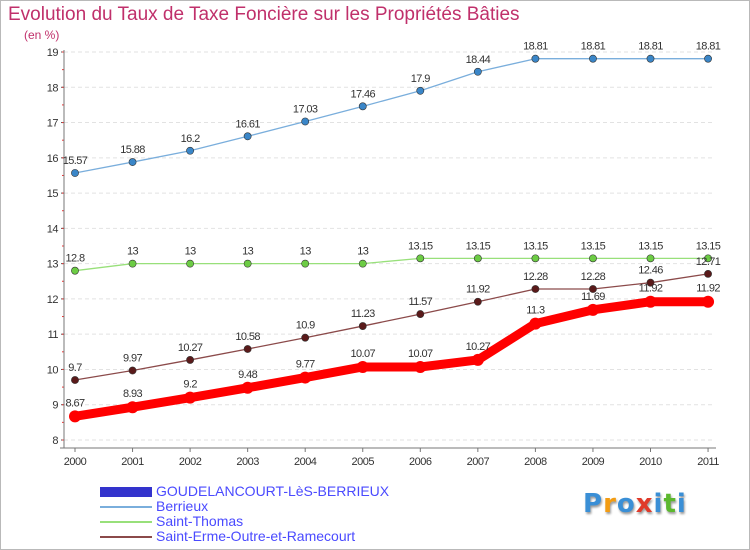 The height and width of the screenshot is (550, 750). Describe the element at coordinates (190, 139) in the screenshot. I see `data-label: 16.2` at that location.